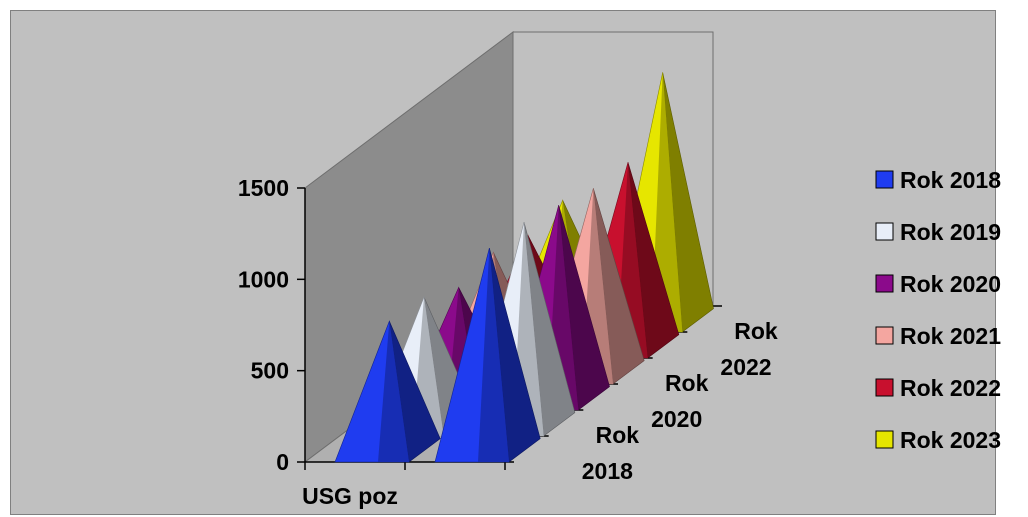 The image size is (1028, 517). What do you see at coordinates (350, 496) in the screenshot?
I see `x-tick-label: USG poz` at bounding box center [350, 496].